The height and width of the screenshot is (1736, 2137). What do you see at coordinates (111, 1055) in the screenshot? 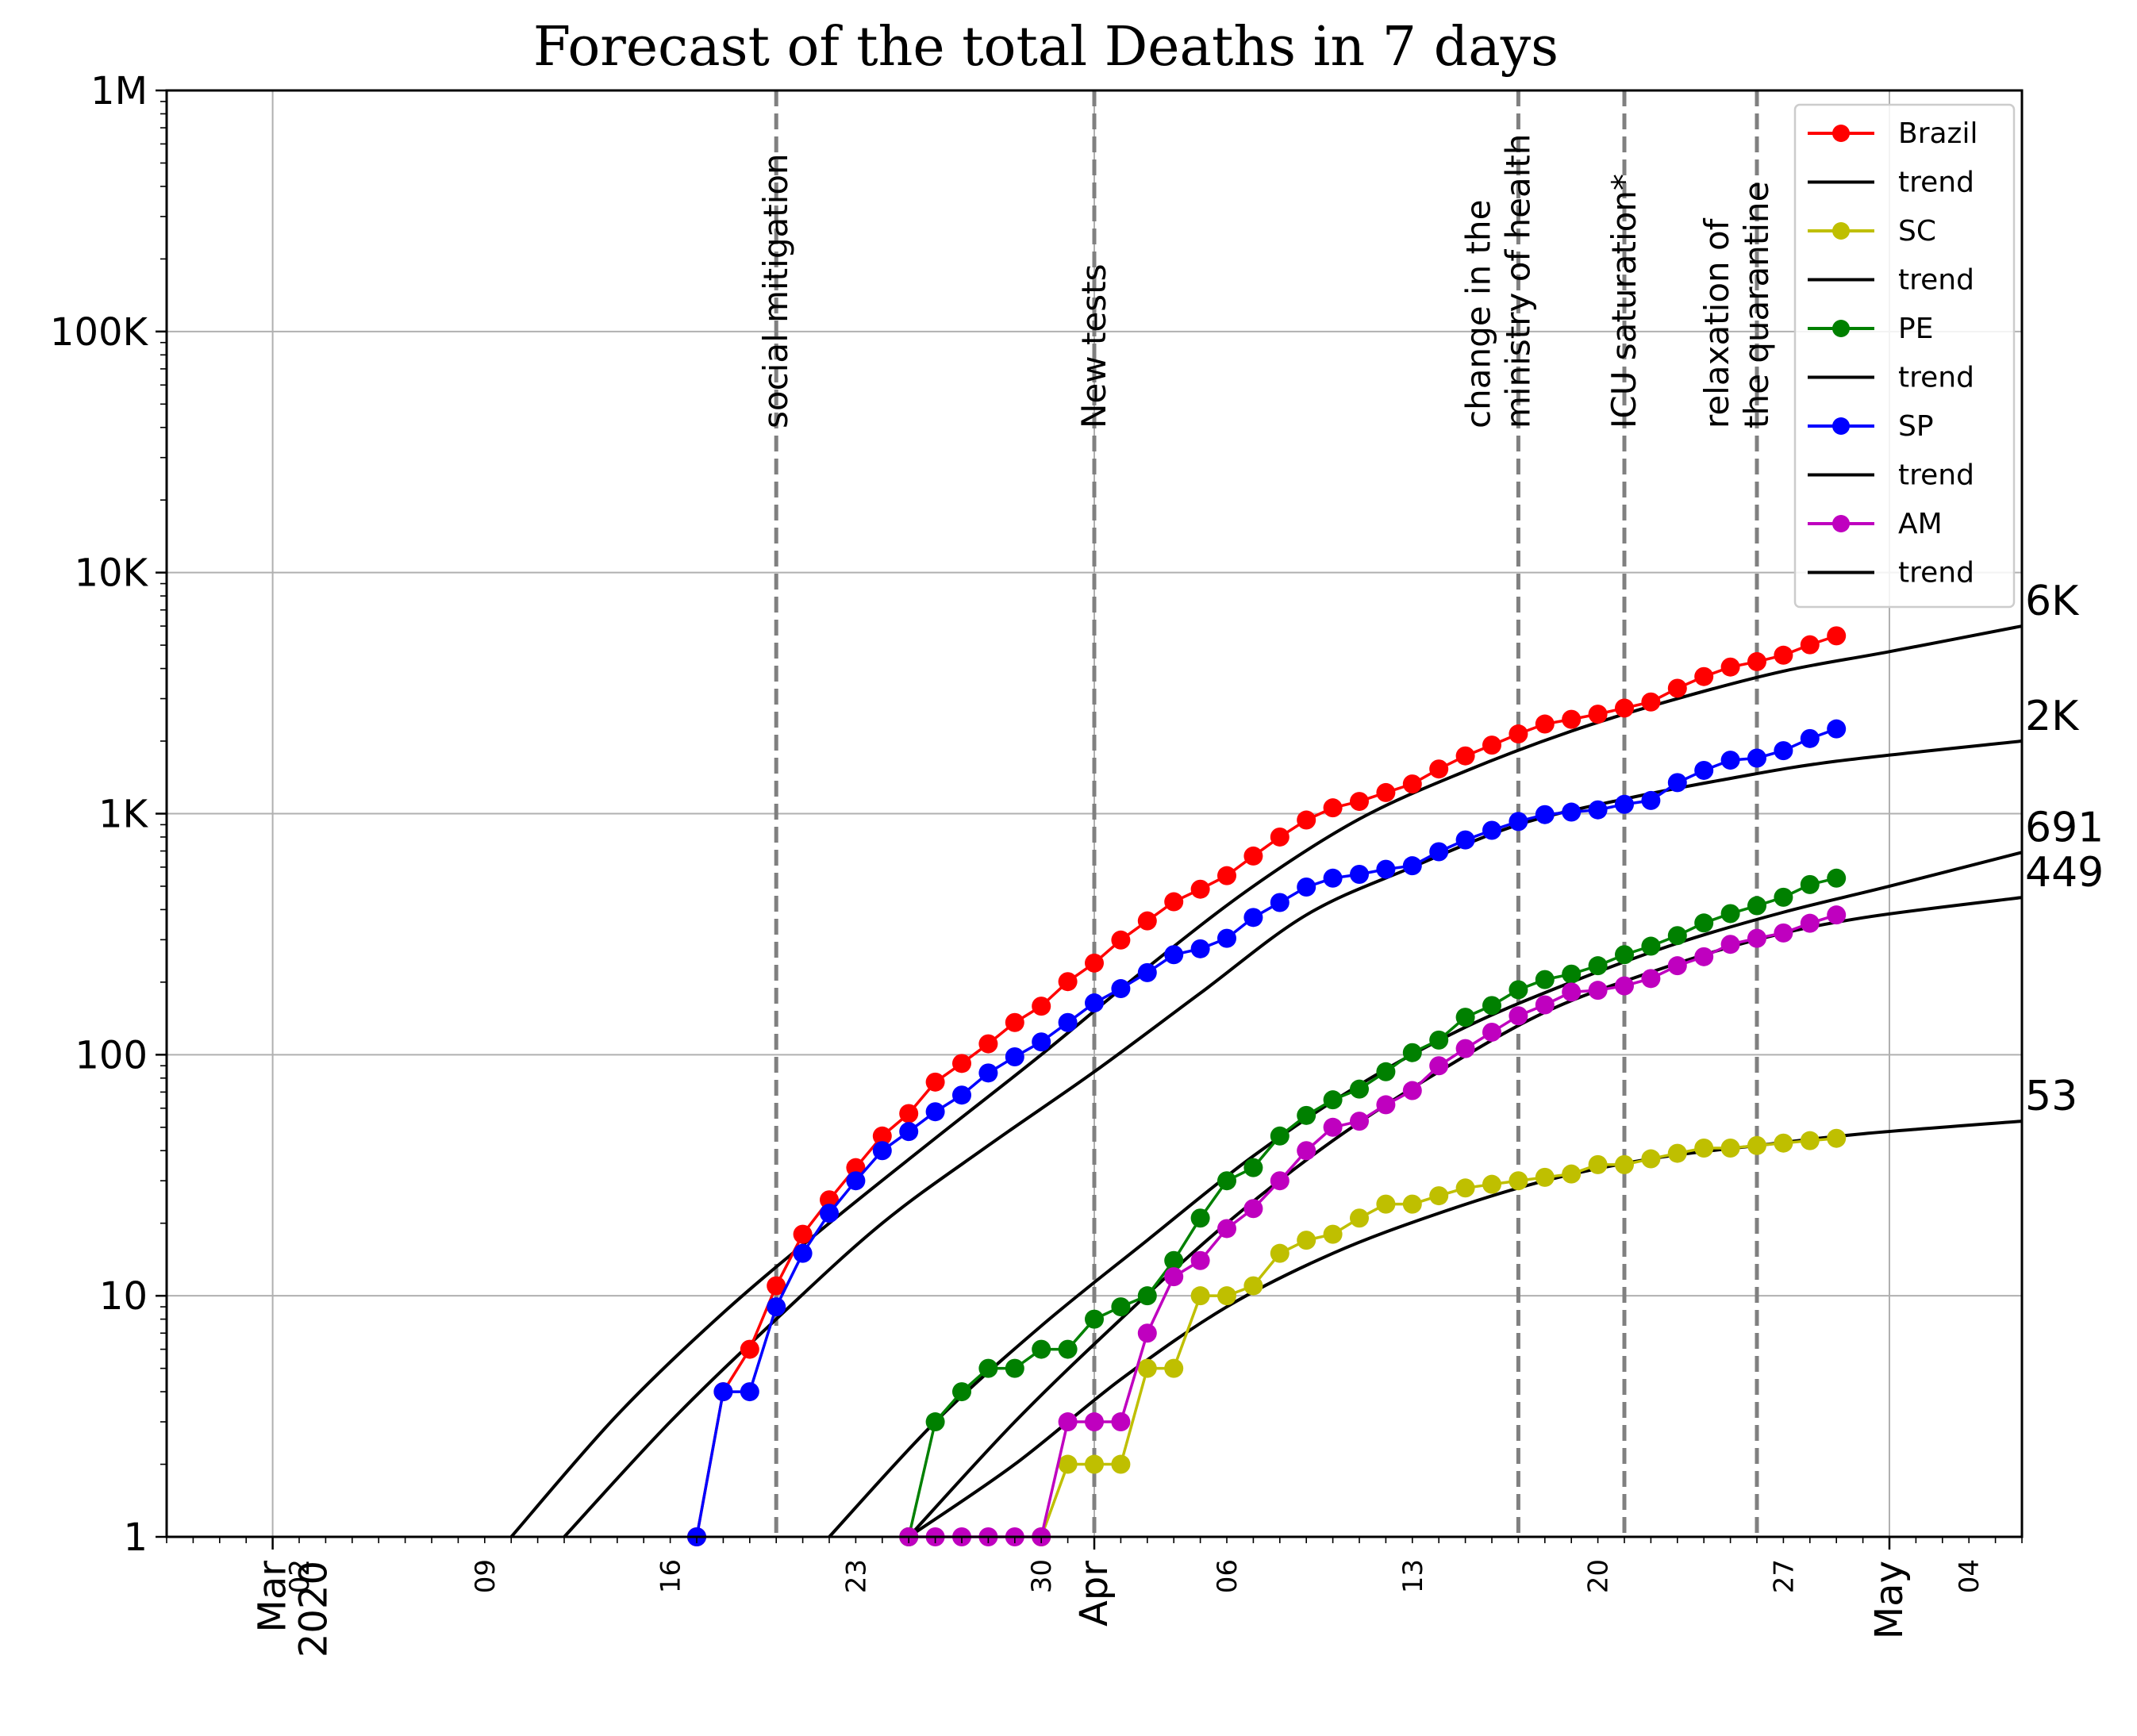
I see `y-tick-label: 100` at bounding box center [111, 1055].